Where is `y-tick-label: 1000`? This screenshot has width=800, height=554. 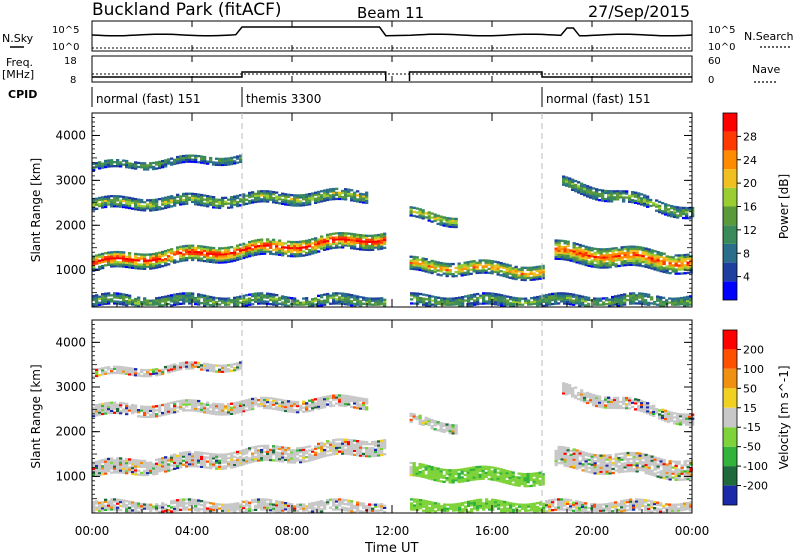 y-tick-label: 1000 is located at coordinates (70, 270).